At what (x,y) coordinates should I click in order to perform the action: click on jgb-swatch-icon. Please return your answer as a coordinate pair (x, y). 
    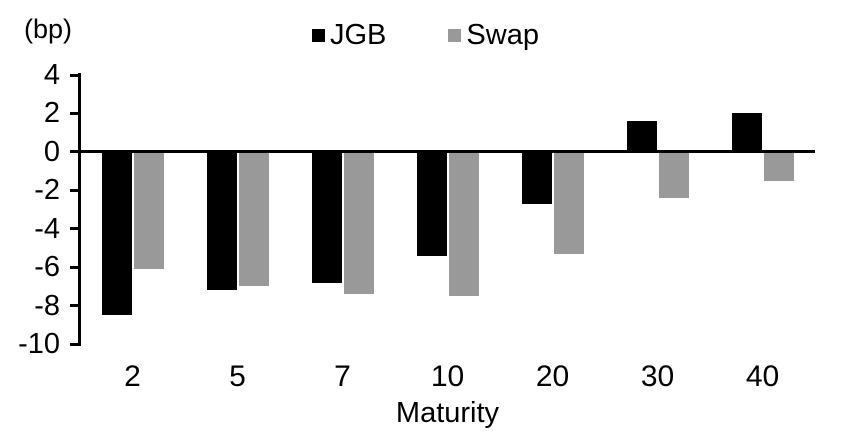
    Looking at the image, I should click on (318, 35).